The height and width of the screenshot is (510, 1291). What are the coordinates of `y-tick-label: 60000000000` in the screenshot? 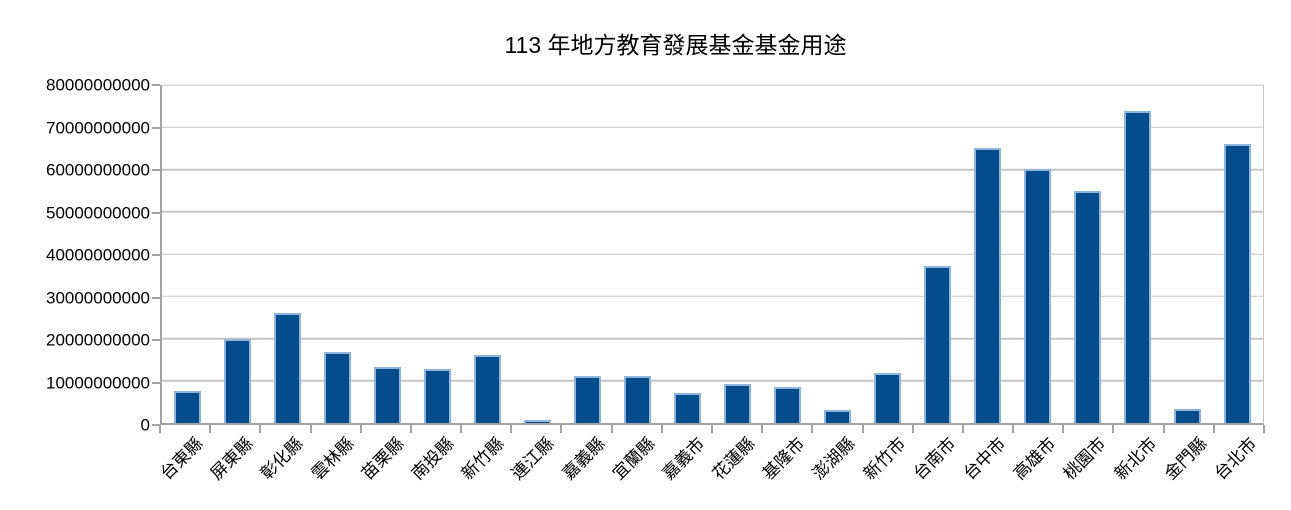 It's located at (97, 170).